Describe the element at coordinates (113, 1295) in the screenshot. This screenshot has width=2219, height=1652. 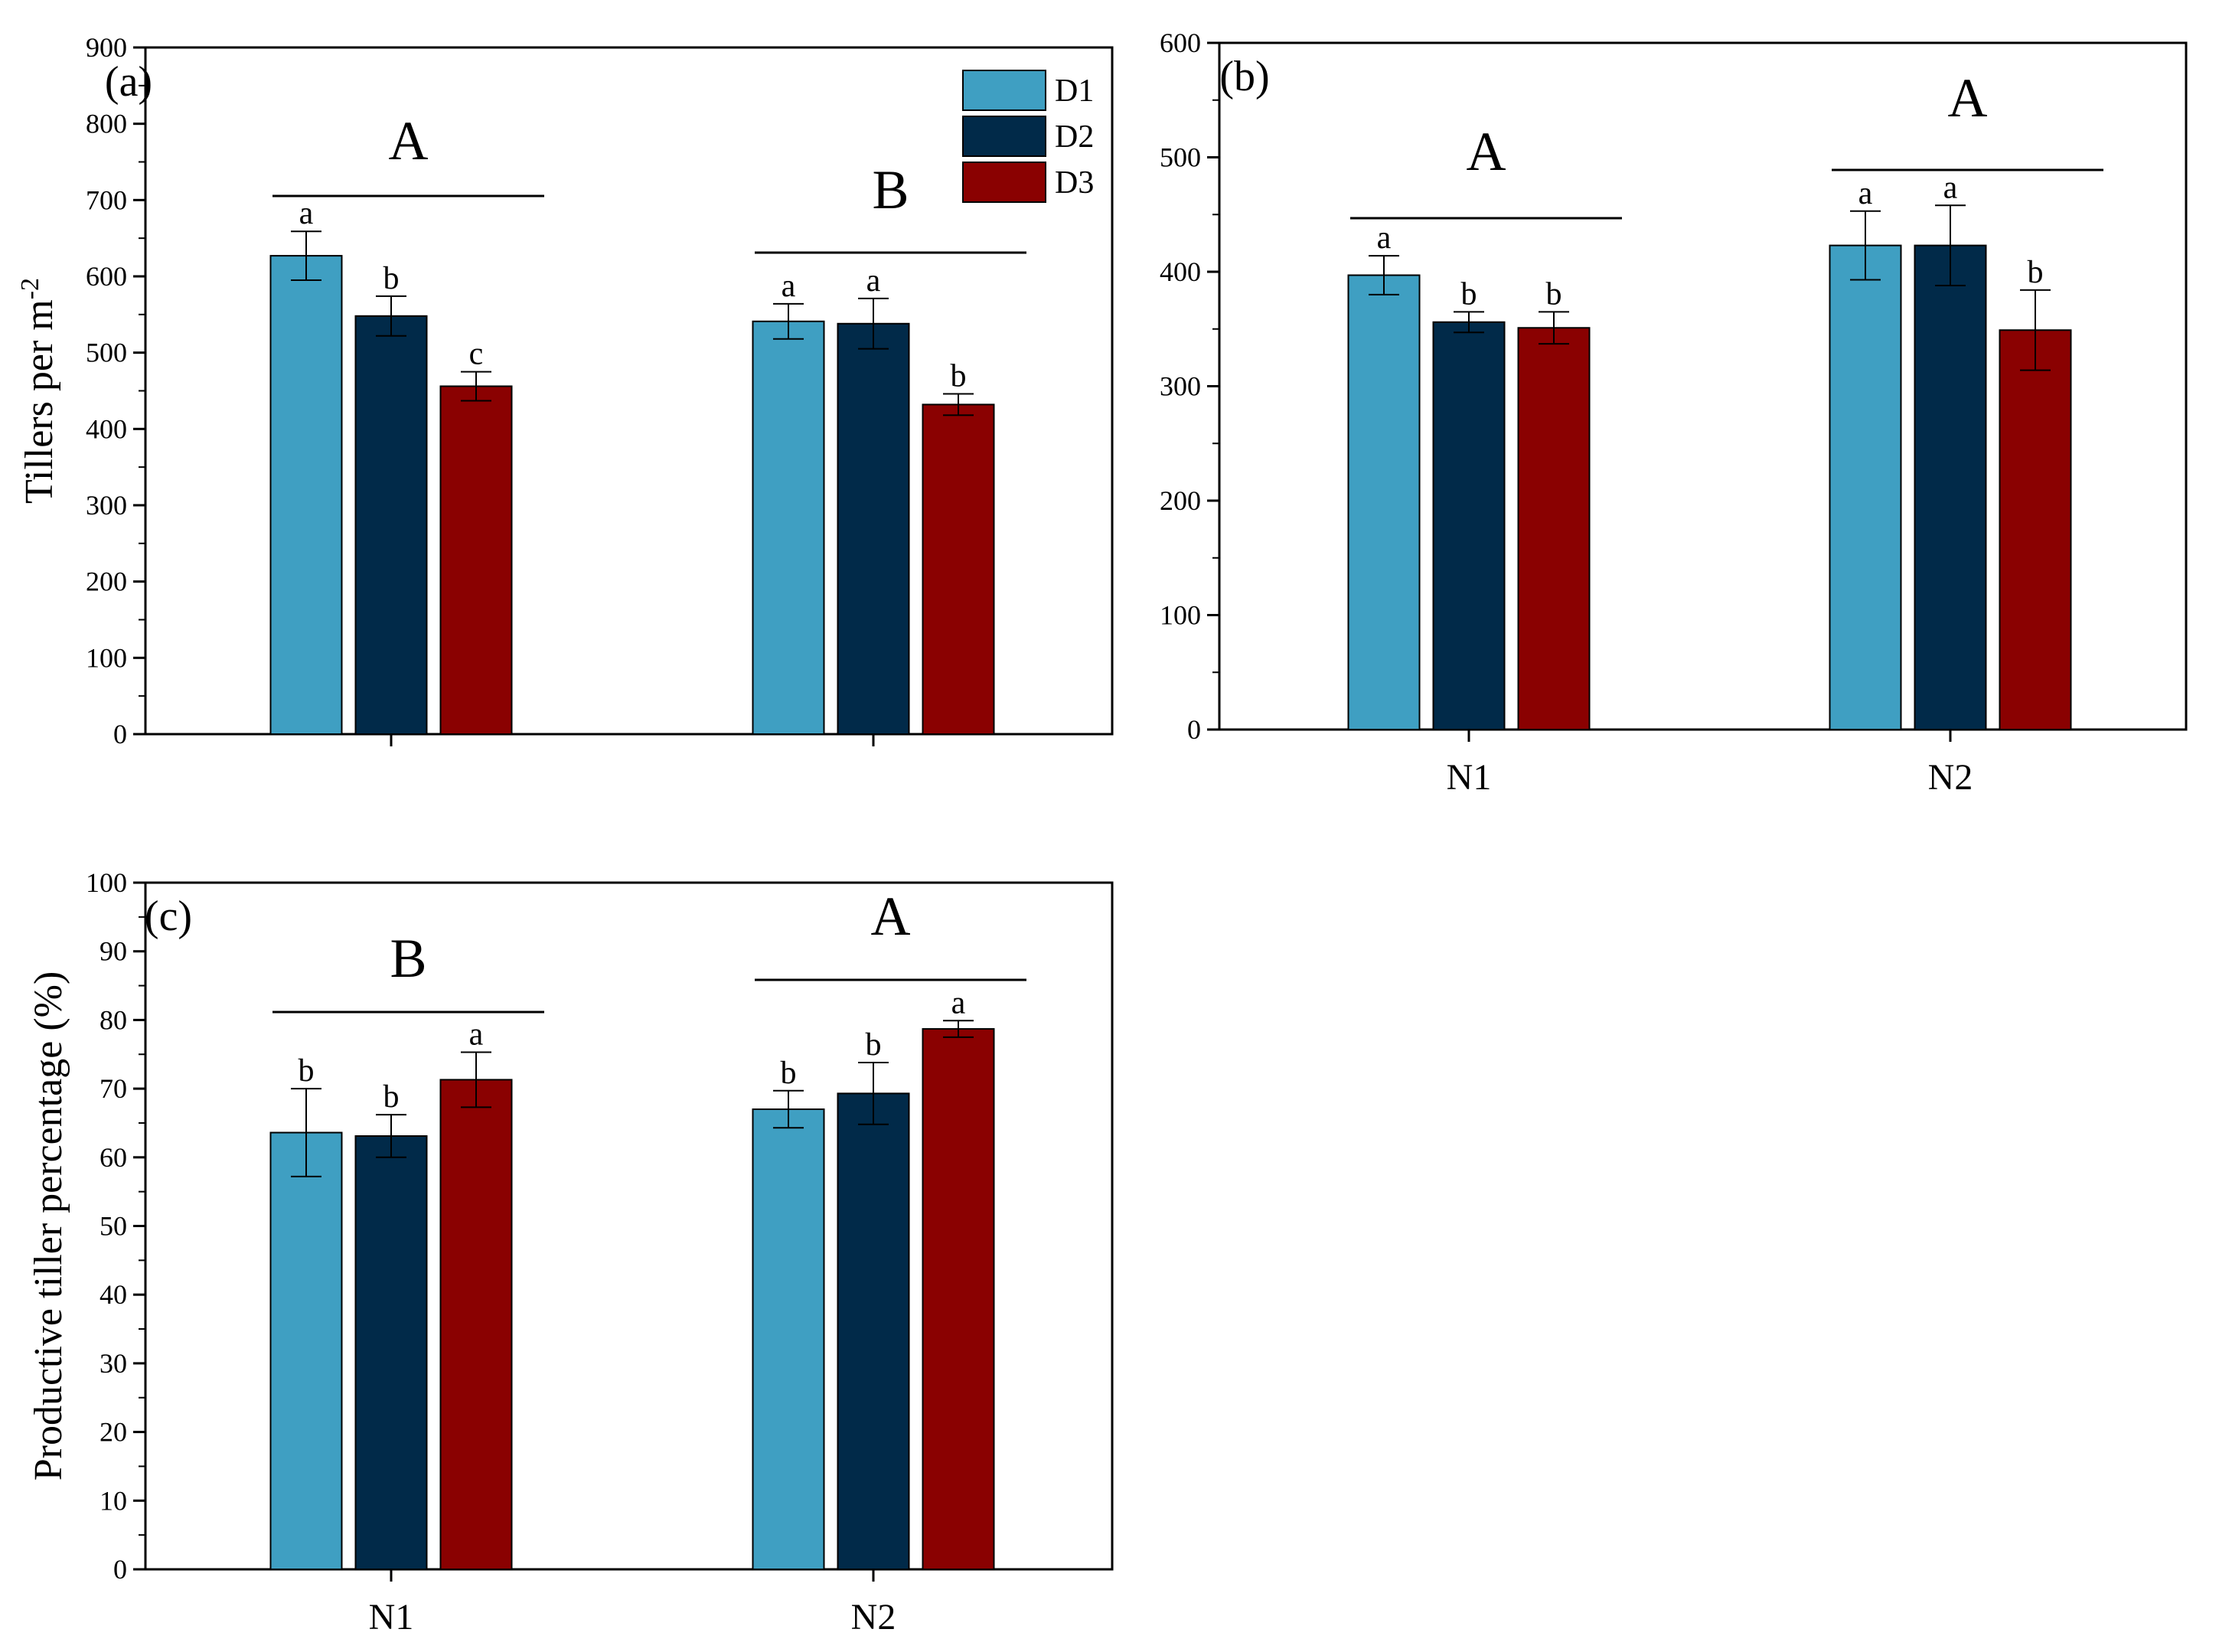
I see `y-tick-label: 40` at that location.